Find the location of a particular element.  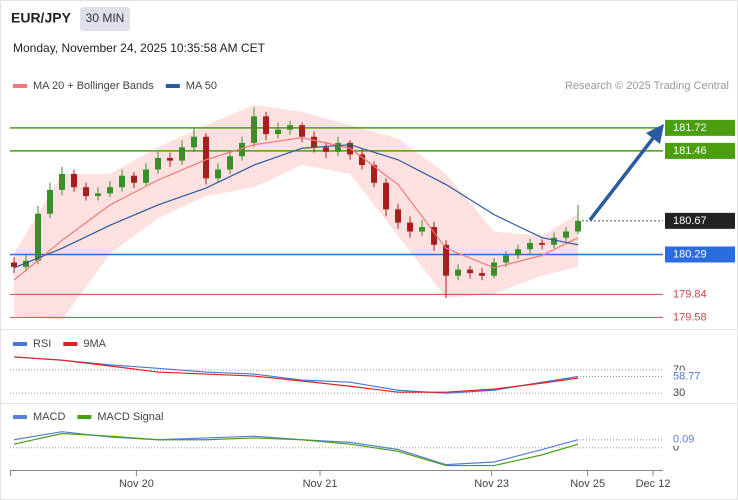

level-label: 181.72 is located at coordinates (690, 128).